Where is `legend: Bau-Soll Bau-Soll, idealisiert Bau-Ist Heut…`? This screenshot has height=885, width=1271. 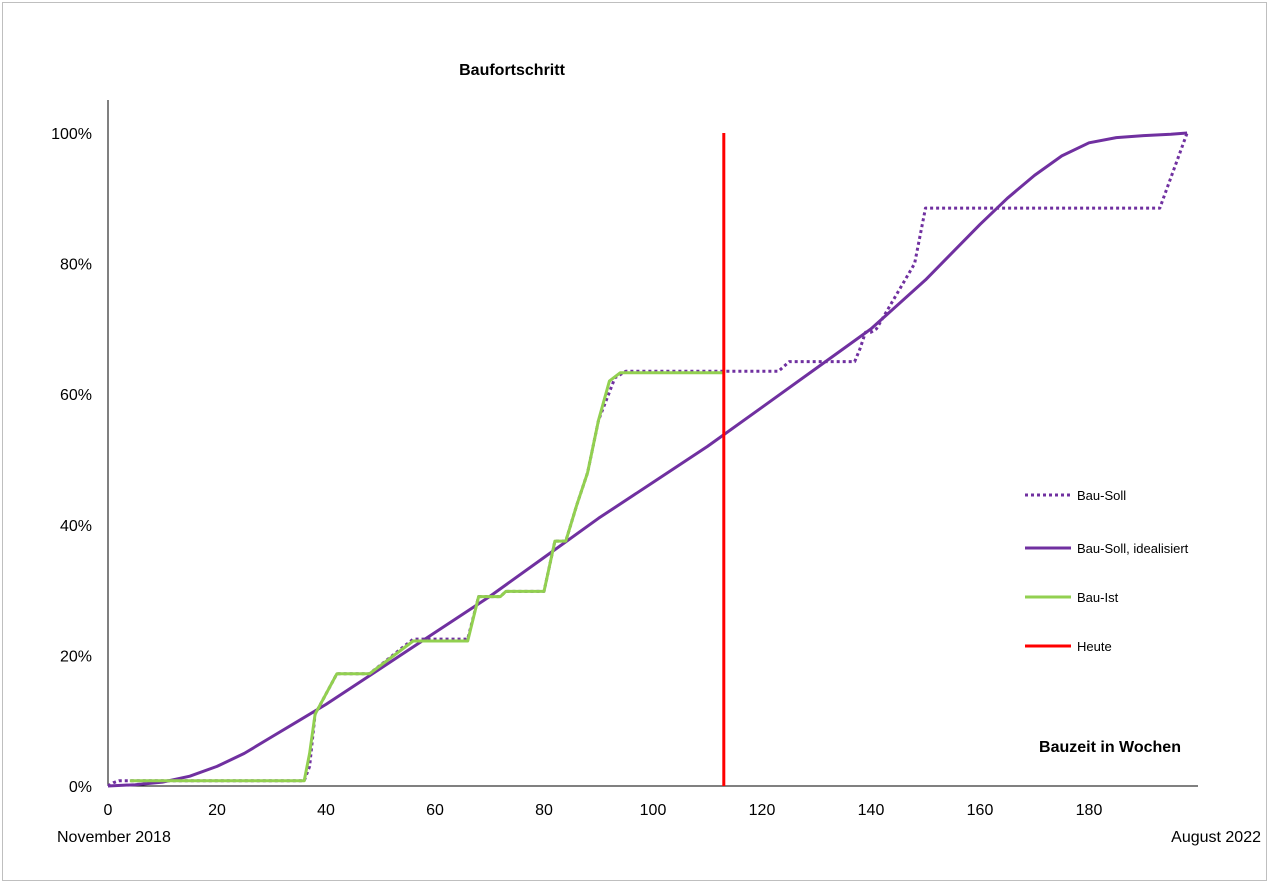 legend: Bau-Soll Bau-Soll, idealisiert Bau-Ist Heut… is located at coordinates (1107, 571).